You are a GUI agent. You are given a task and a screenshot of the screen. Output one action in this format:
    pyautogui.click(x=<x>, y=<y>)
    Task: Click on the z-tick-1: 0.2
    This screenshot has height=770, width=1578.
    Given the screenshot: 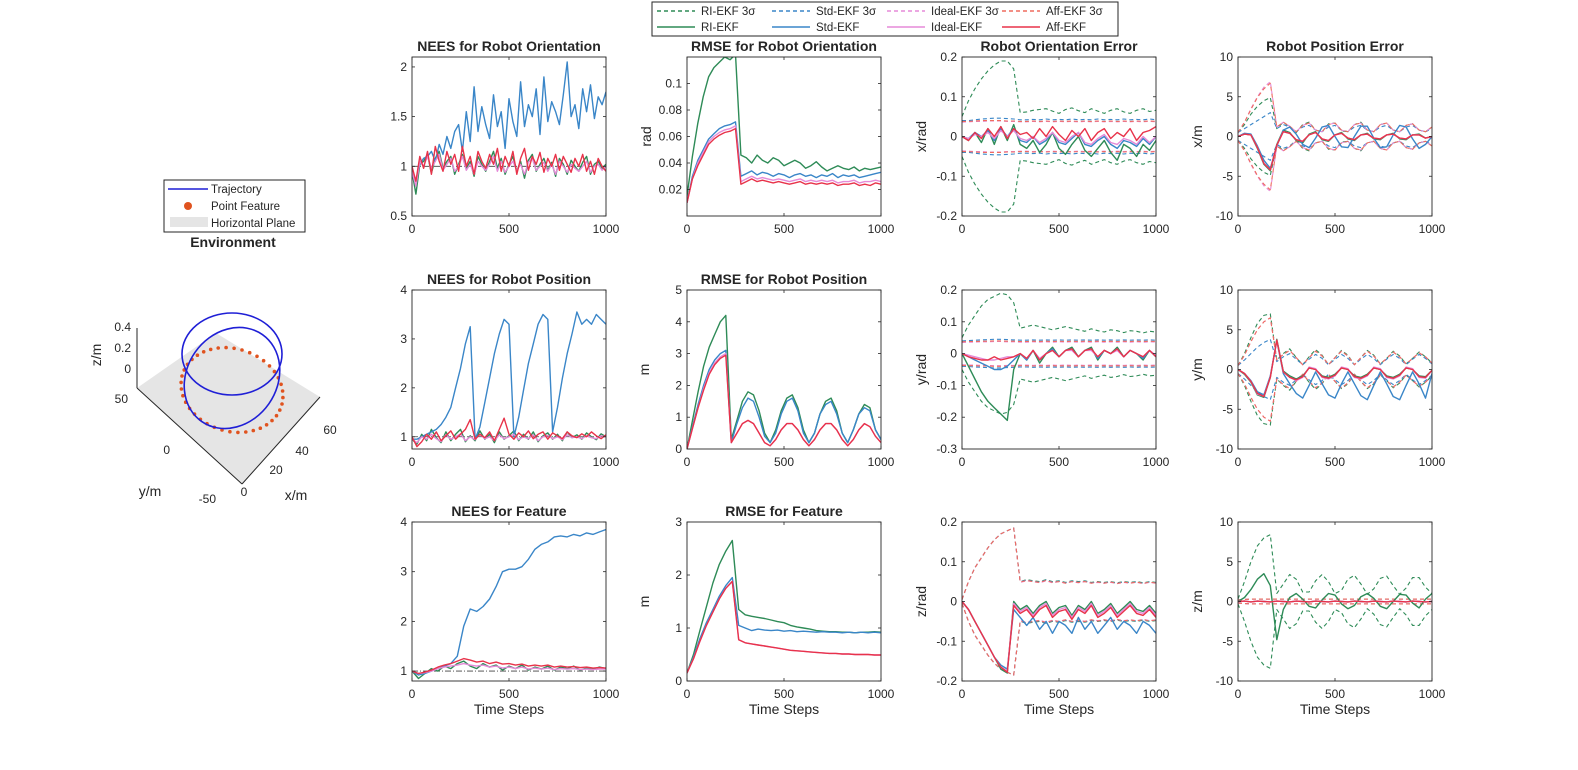 What is the action you would take?
    pyautogui.click(x=122, y=348)
    